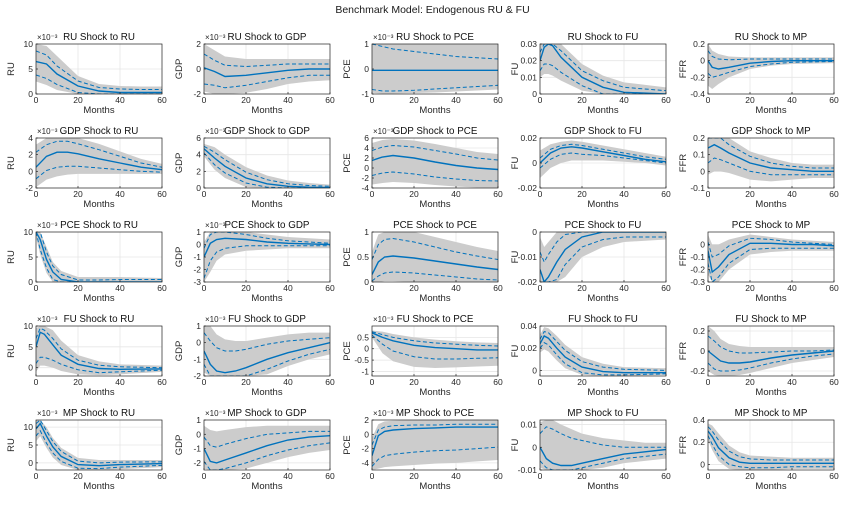 The width and height of the screenshot is (865, 512). What do you see at coordinates (366, 148) in the screenshot?
I see `y-tick-label: 4` at bounding box center [366, 148].